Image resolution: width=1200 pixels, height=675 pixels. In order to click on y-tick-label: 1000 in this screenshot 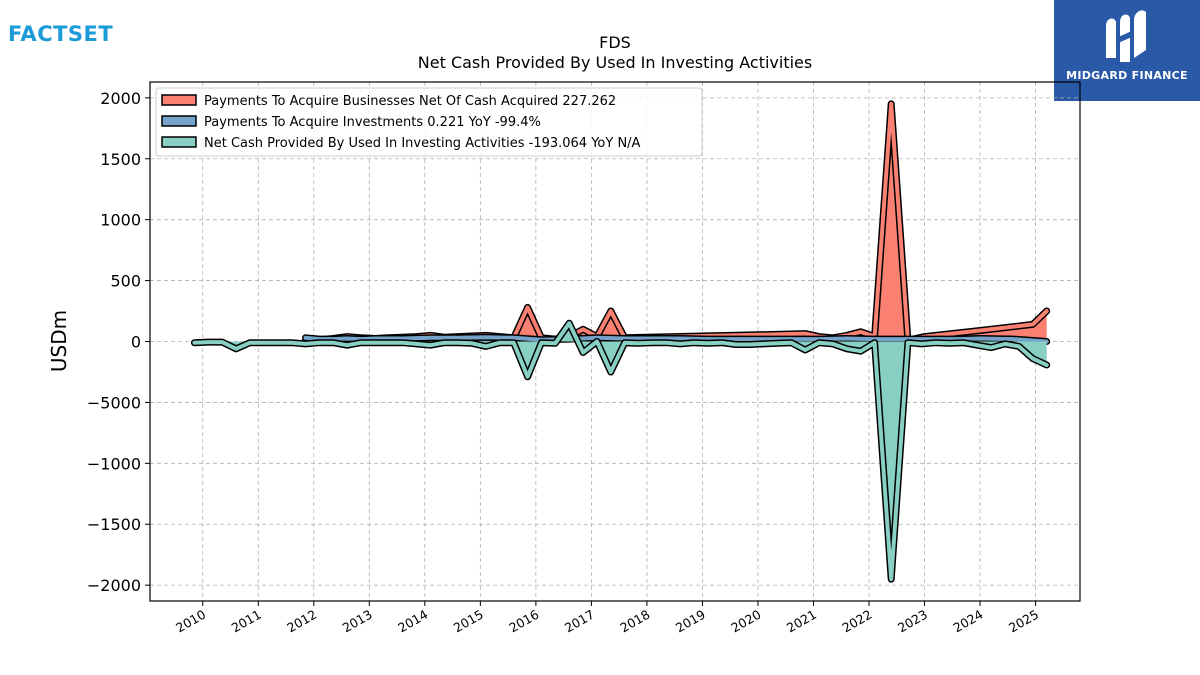, I will do `click(120, 220)`.